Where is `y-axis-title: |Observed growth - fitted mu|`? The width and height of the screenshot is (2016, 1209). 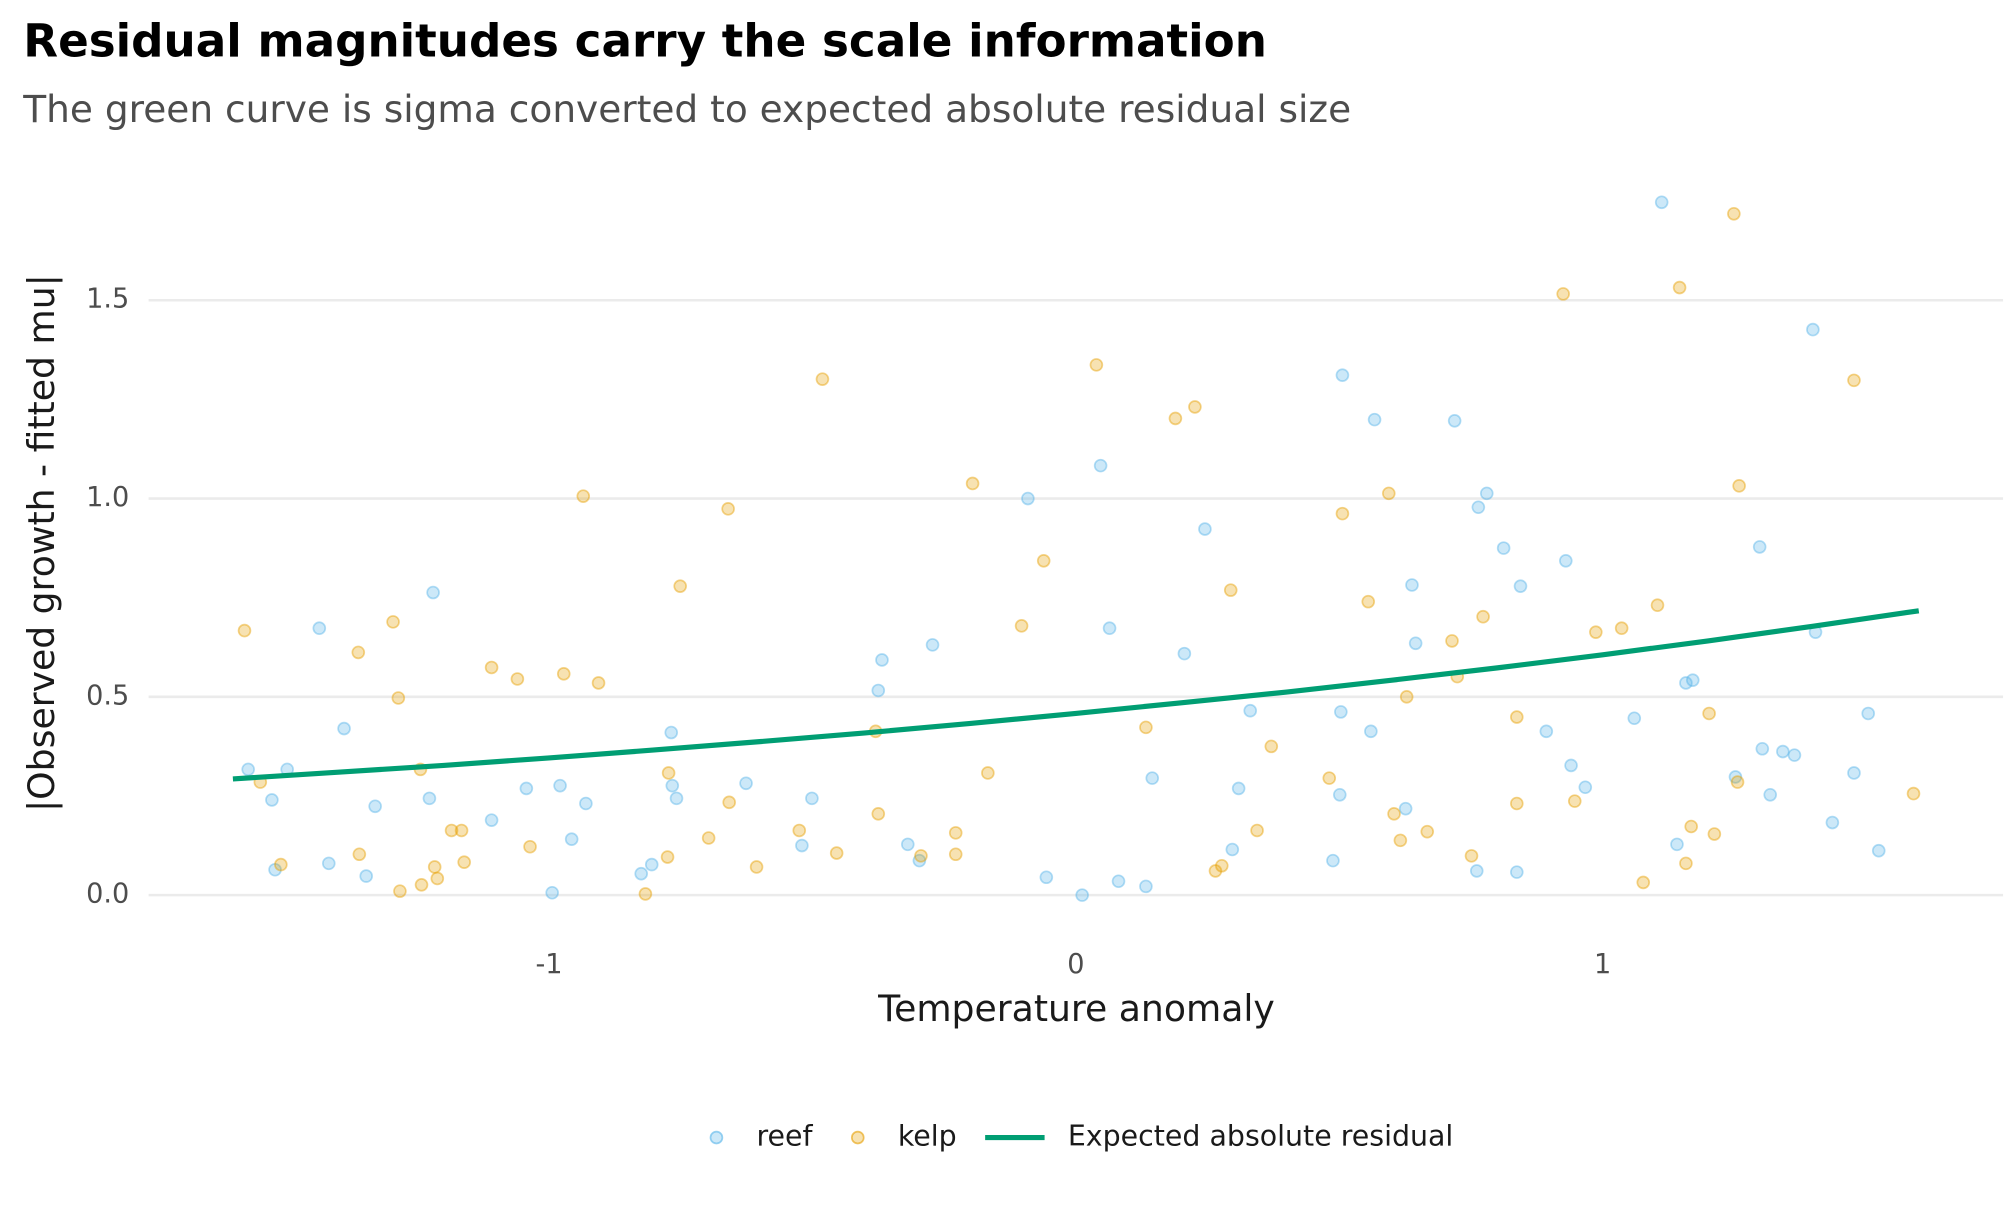
y-axis-title: |Observed growth - fitted mu| is located at coordinates (41, 543).